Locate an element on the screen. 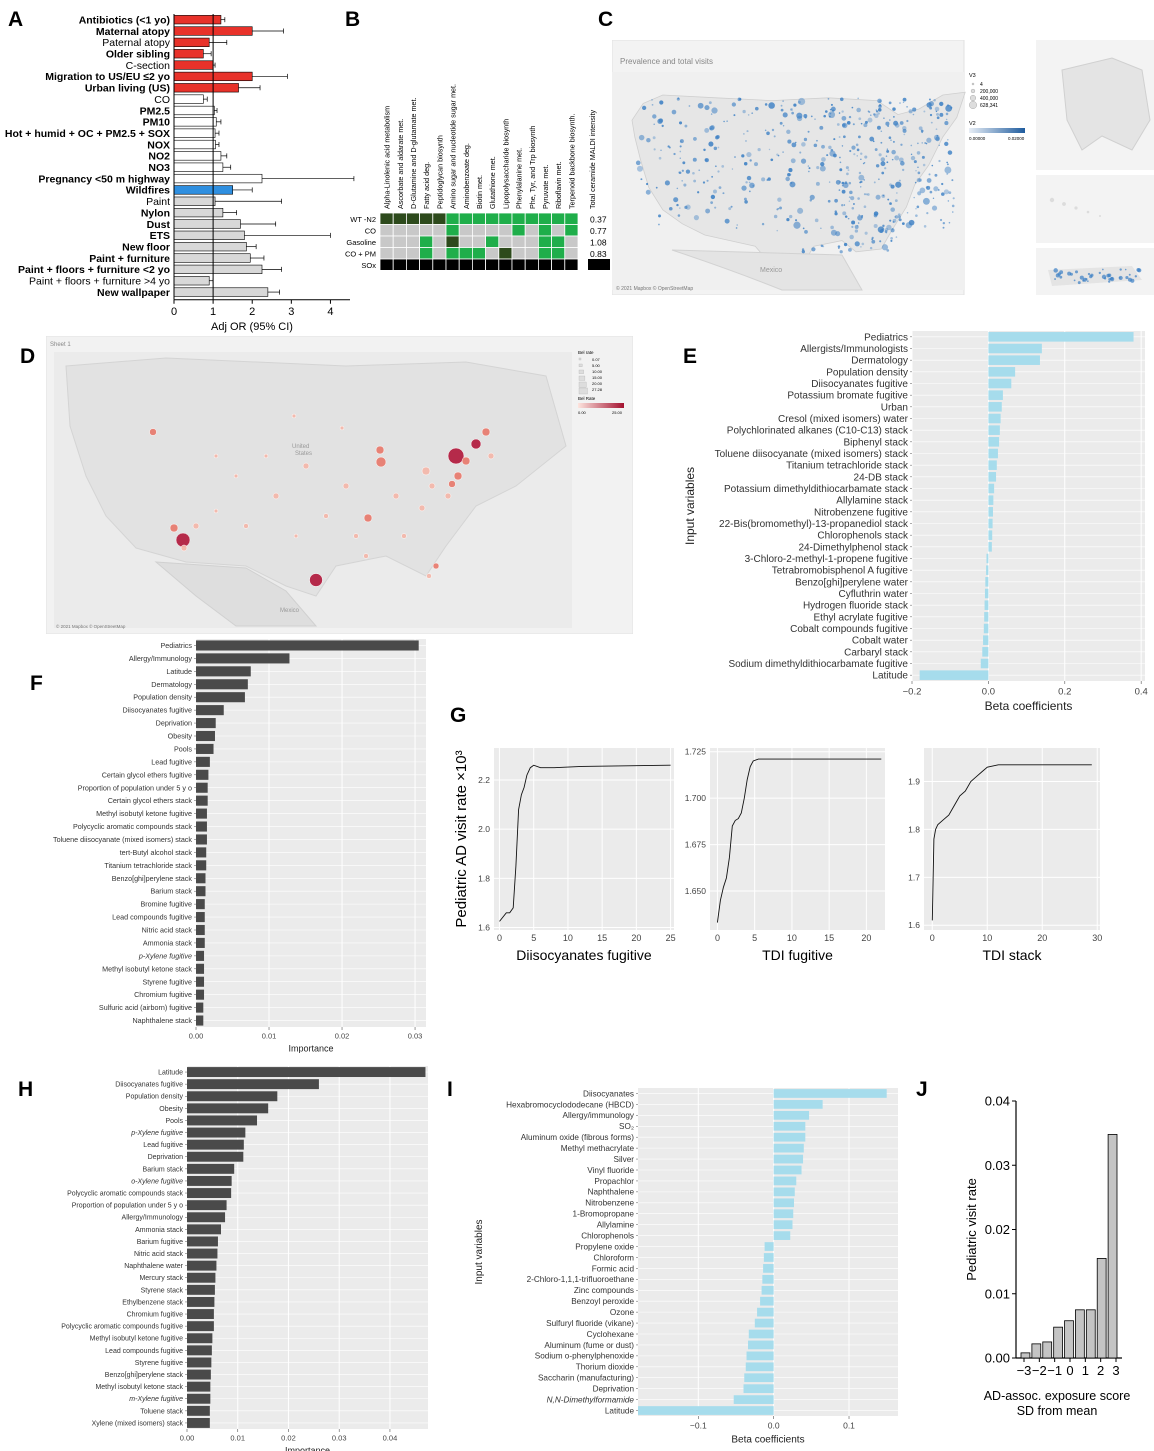 The height and width of the screenshot is (1451, 1154). category-label: Population density is located at coordinates (162, 697).